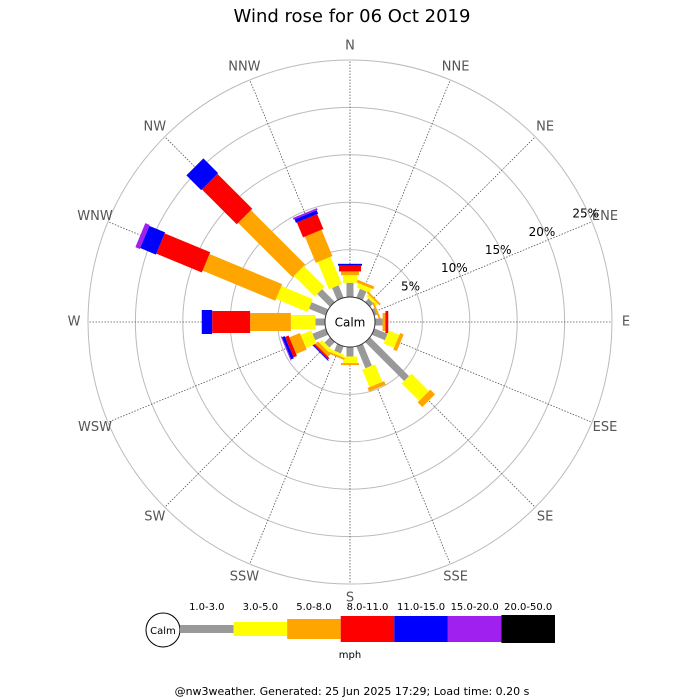  Describe the element at coordinates (245, 576) in the screenshot. I see `direction-label: SSW` at that location.